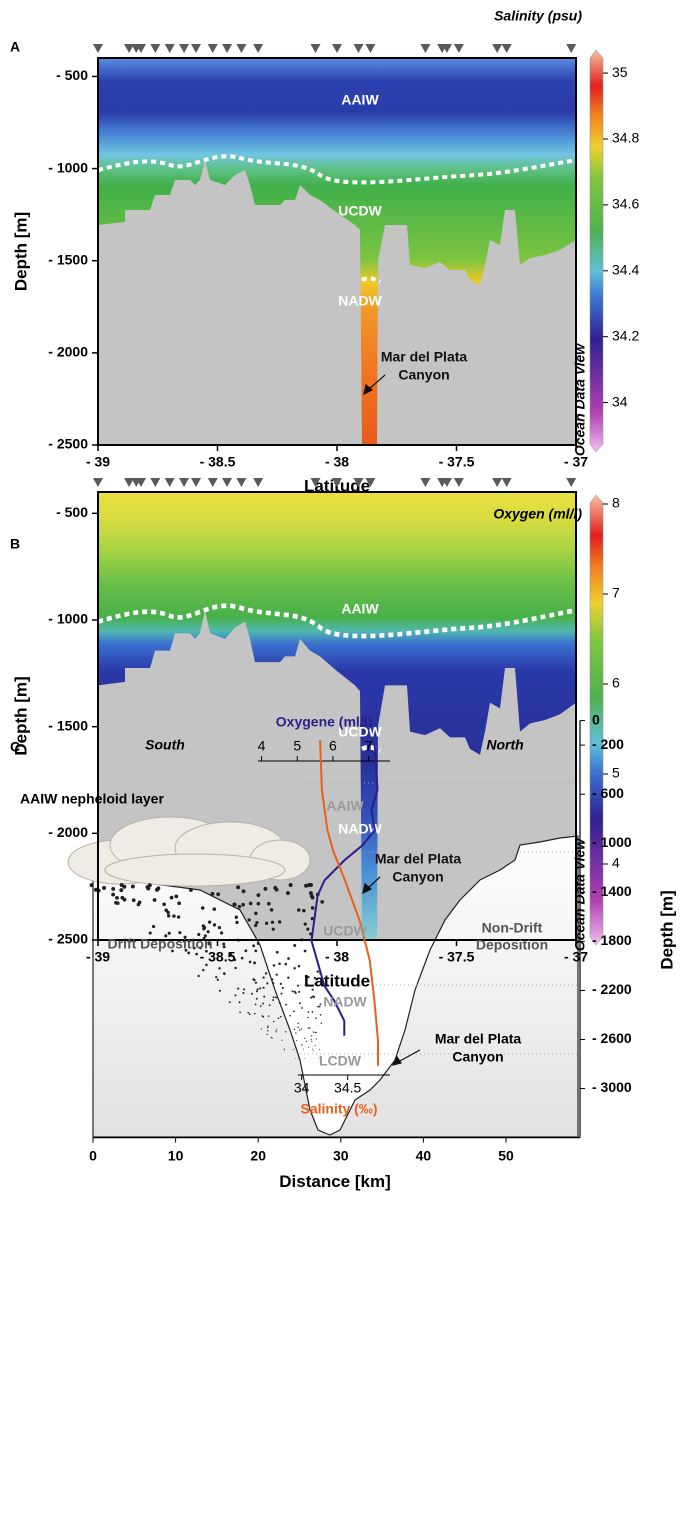  I want to click on x-tick-label: 40, so click(424, 1155).